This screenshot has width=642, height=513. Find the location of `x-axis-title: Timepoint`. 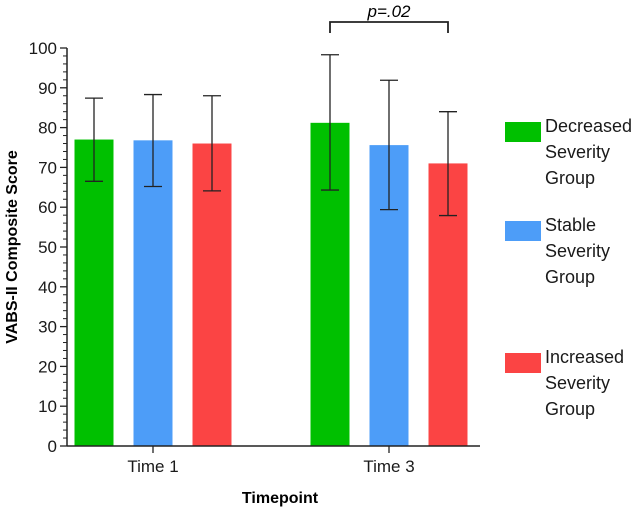

x-axis-title: Timepoint is located at coordinates (280, 498).